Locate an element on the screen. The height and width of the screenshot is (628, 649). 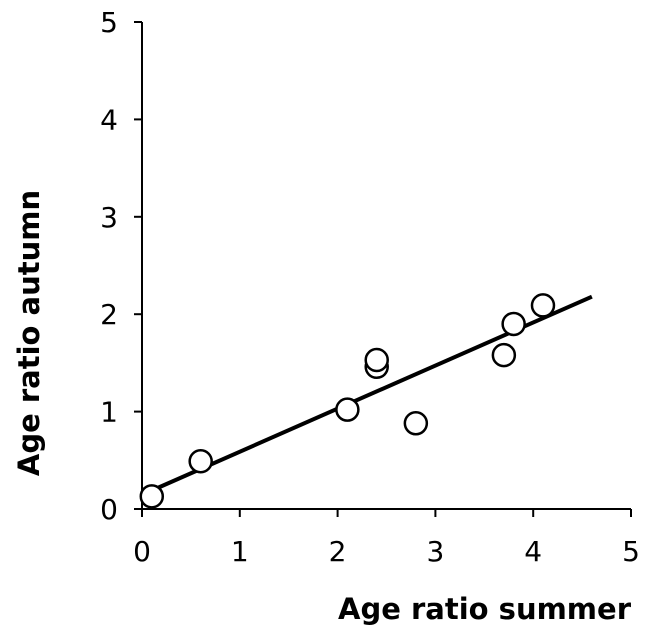
x-tick-label: 2 is located at coordinates (338, 551).